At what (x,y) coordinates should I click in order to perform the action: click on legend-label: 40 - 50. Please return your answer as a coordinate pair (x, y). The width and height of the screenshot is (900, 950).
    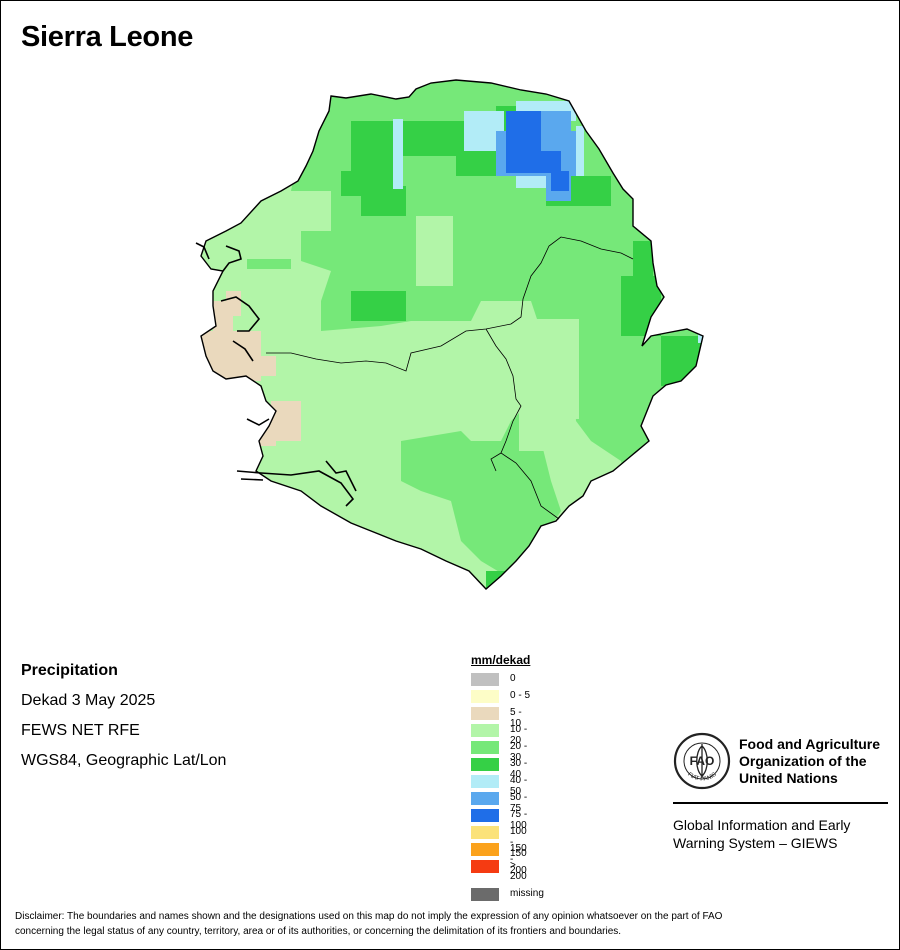
    Looking at the image, I should click on (519, 786).